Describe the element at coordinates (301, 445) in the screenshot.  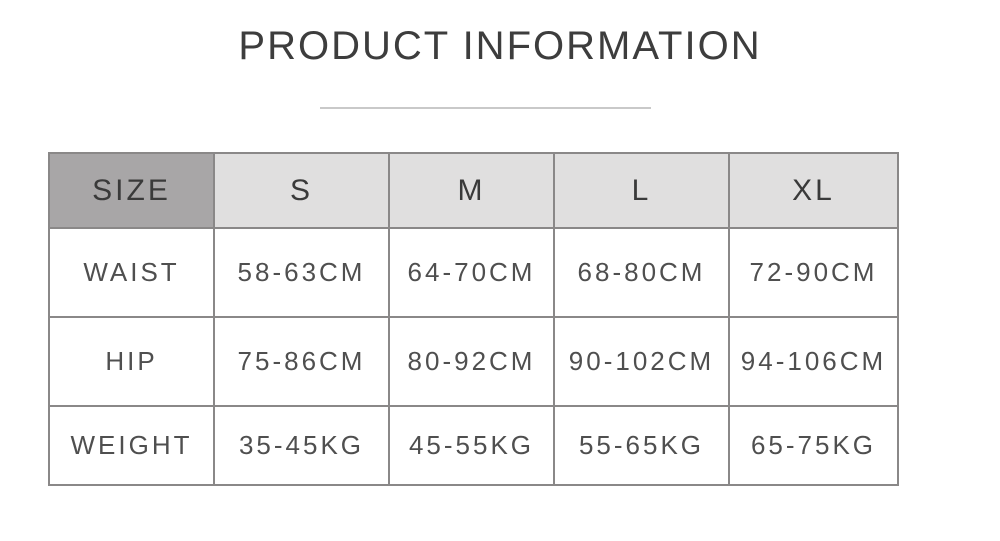
I see `cell-weight-s: 35-45KG` at that location.